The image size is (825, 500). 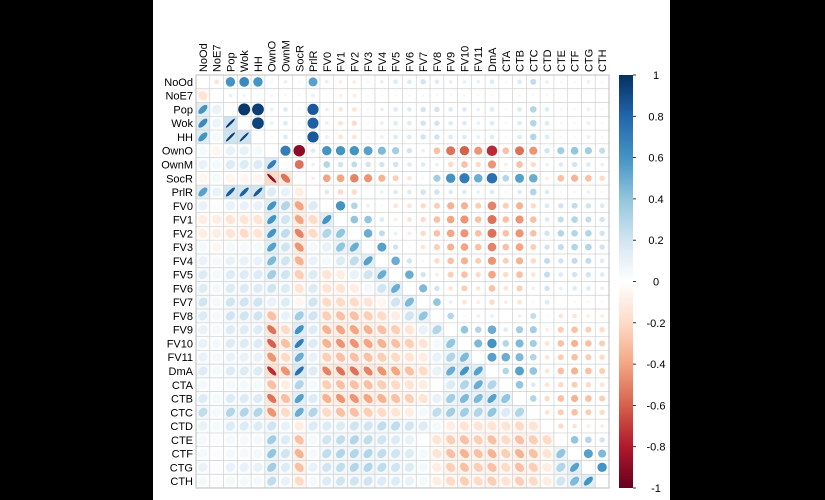 What do you see at coordinates (464, 316) in the screenshot?
I see `cell-FV8-FV10` at bounding box center [464, 316].